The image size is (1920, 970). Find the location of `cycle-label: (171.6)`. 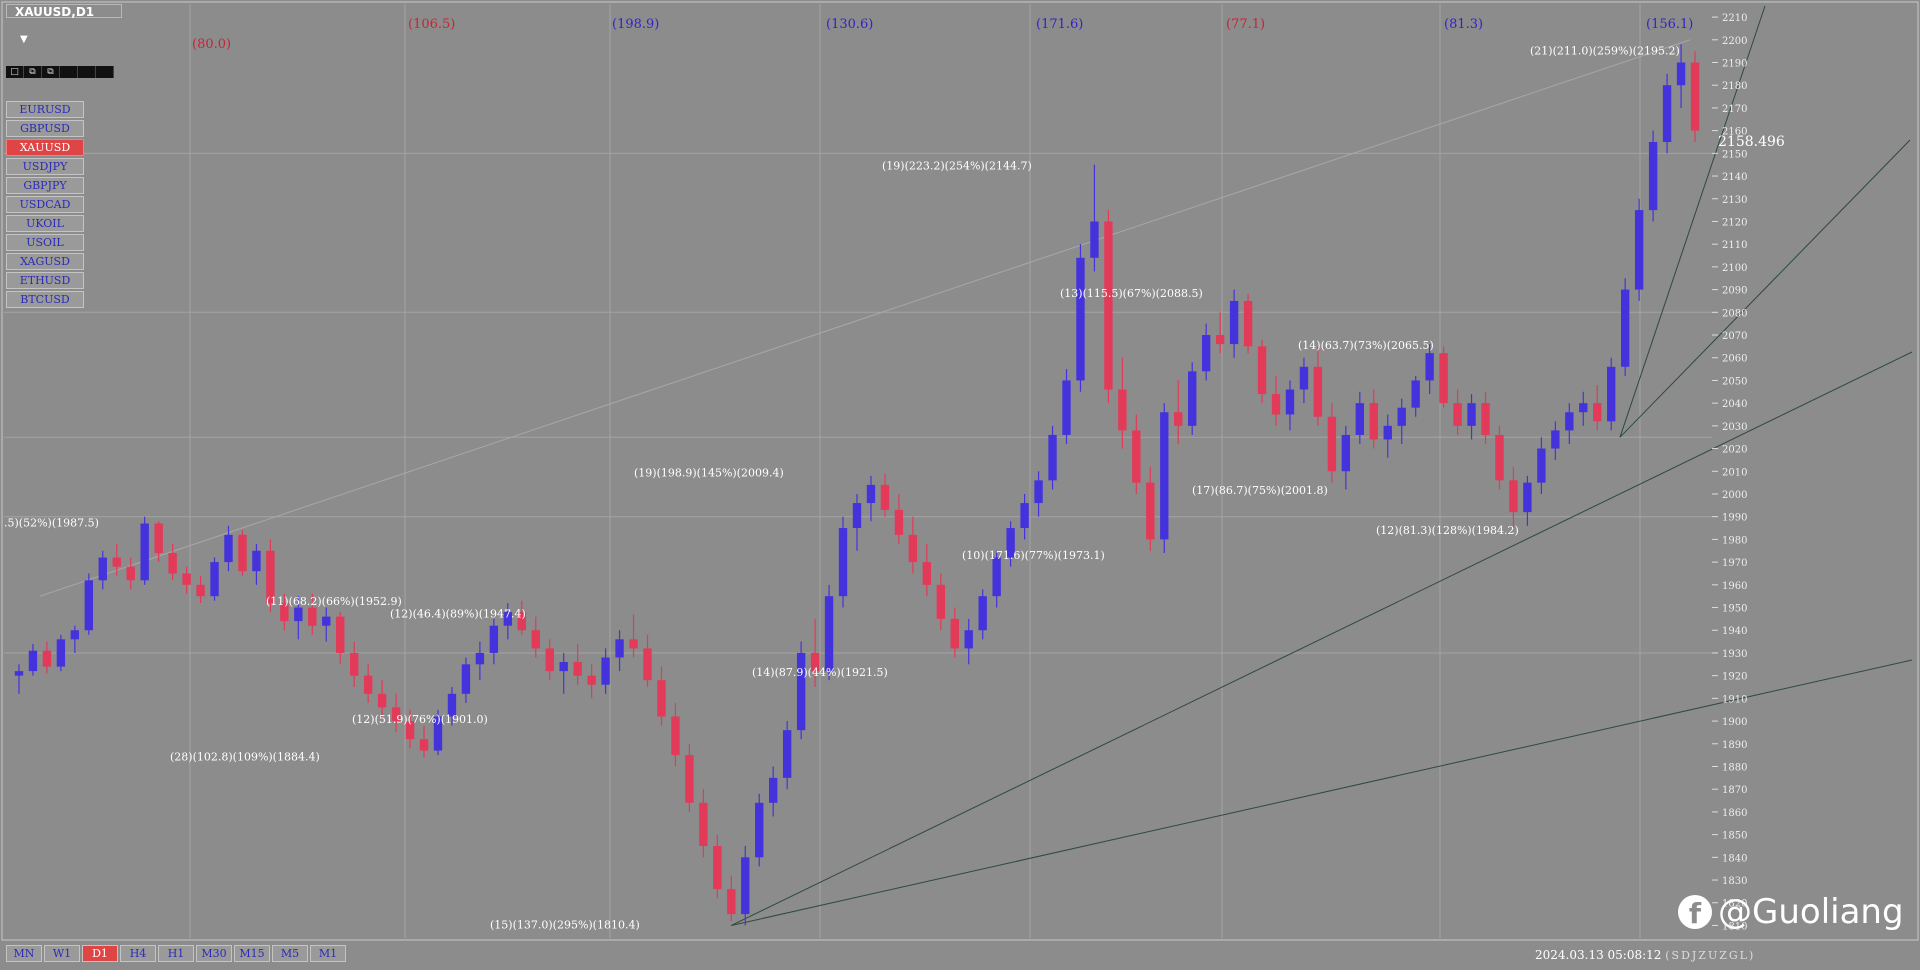

cycle-label: (171.6) is located at coordinates (1059, 24).